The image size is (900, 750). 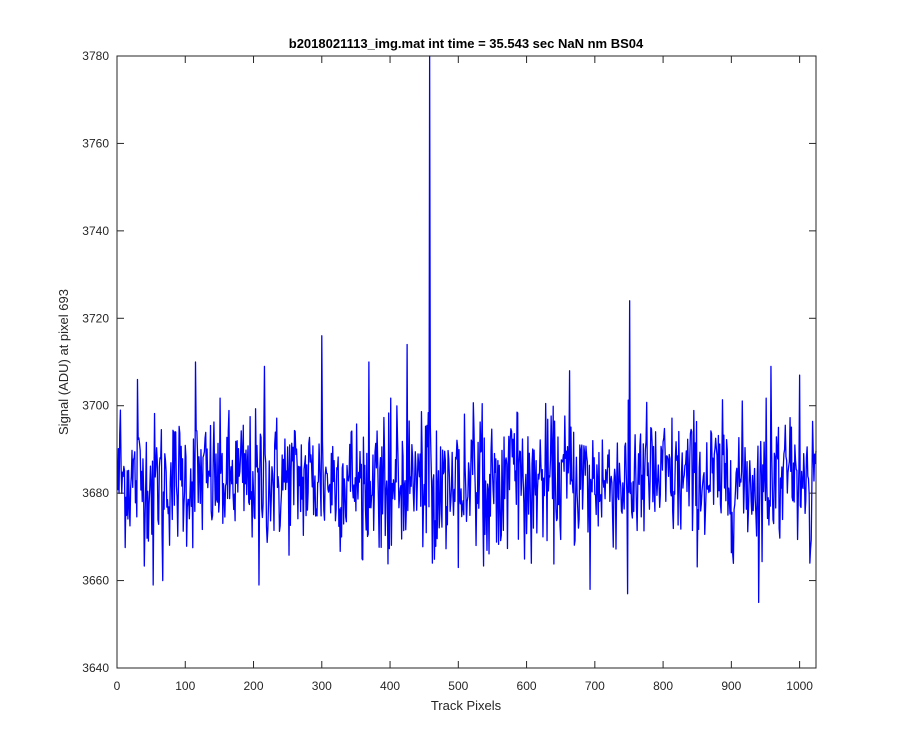 What do you see at coordinates (458, 686) in the screenshot?
I see `x-tick-label: 500` at bounding box center [458, 686].